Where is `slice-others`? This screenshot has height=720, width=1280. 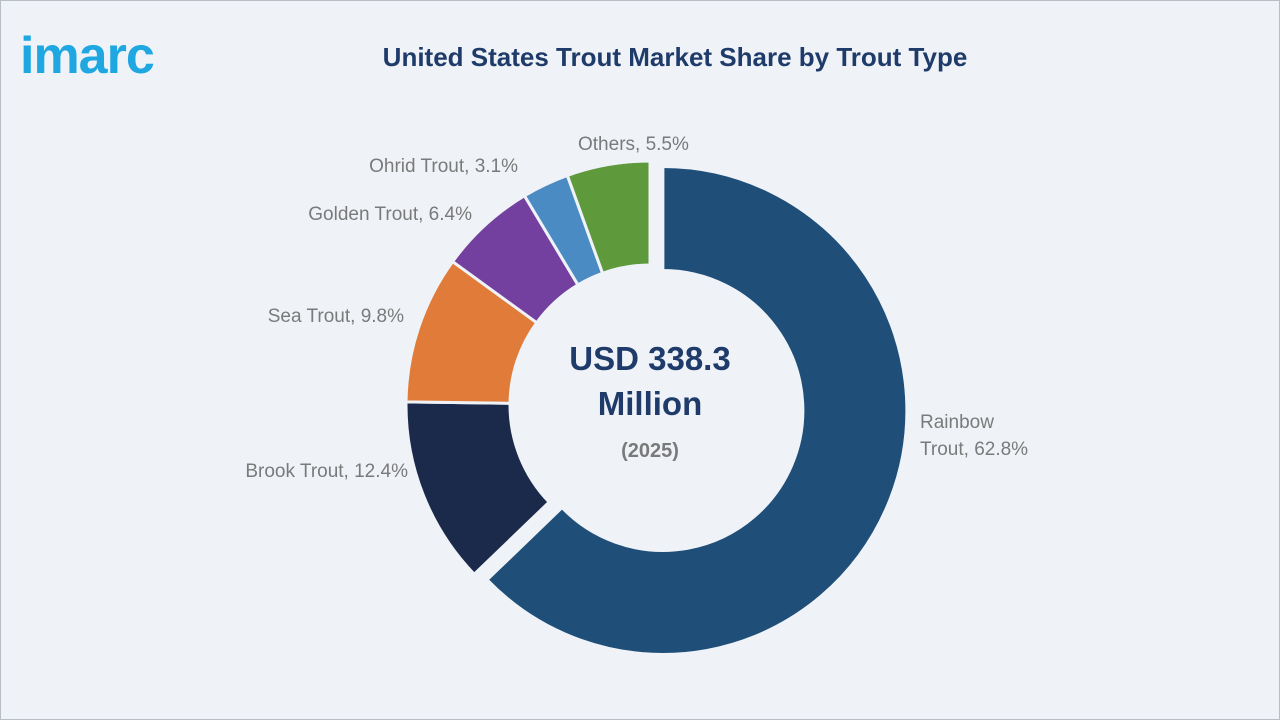 slice-others is located at coordinates (608, 217).